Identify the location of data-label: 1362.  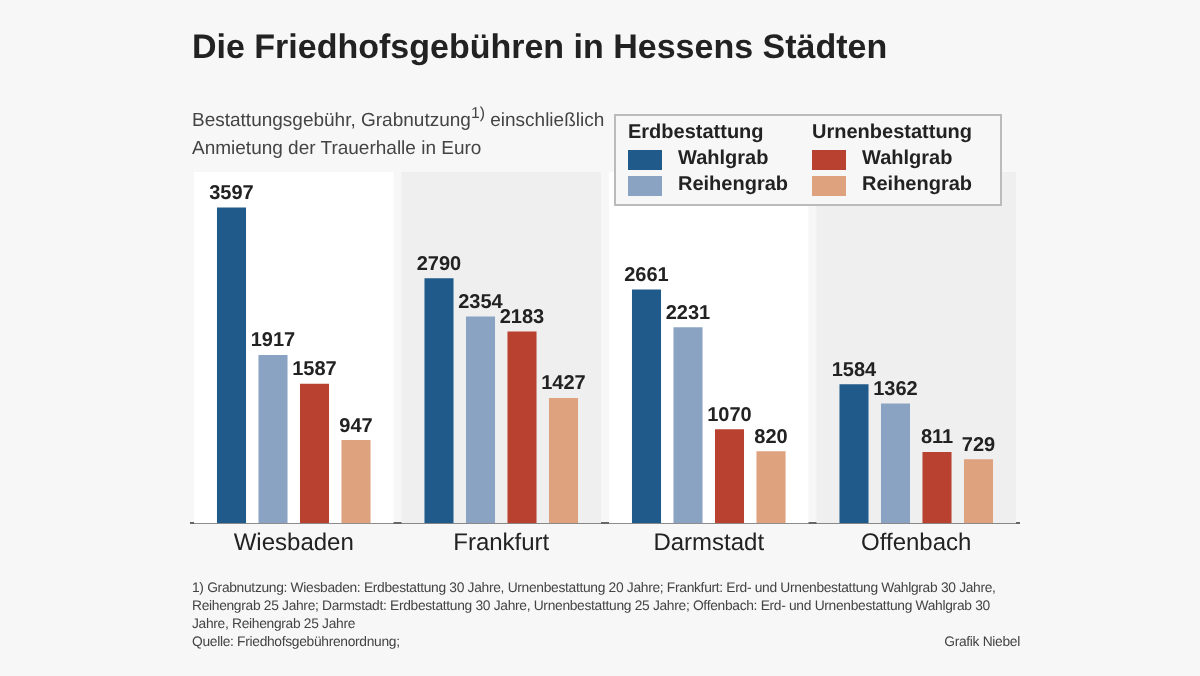
(896, 390).